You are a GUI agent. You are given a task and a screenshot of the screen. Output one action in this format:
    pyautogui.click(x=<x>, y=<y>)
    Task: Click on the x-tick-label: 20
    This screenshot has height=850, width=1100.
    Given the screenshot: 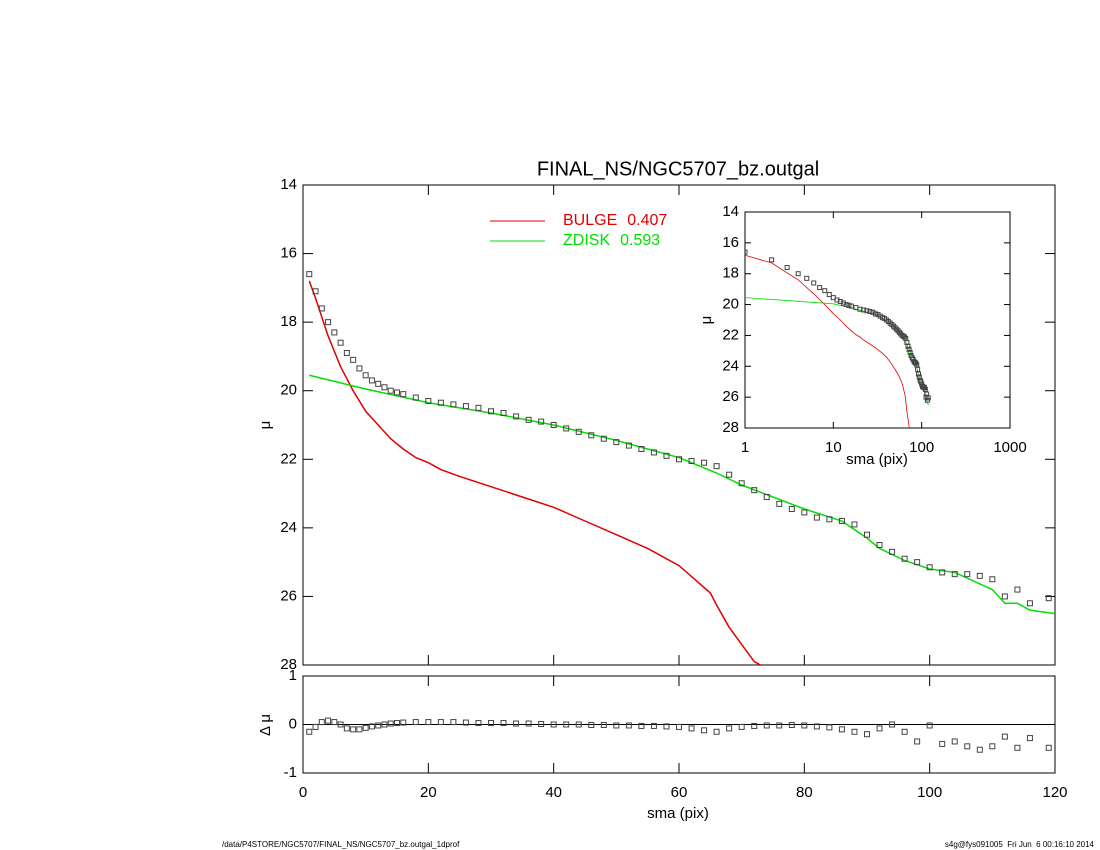 What is the action you would take?
    pyautogui.click(x=428, y=792)
    